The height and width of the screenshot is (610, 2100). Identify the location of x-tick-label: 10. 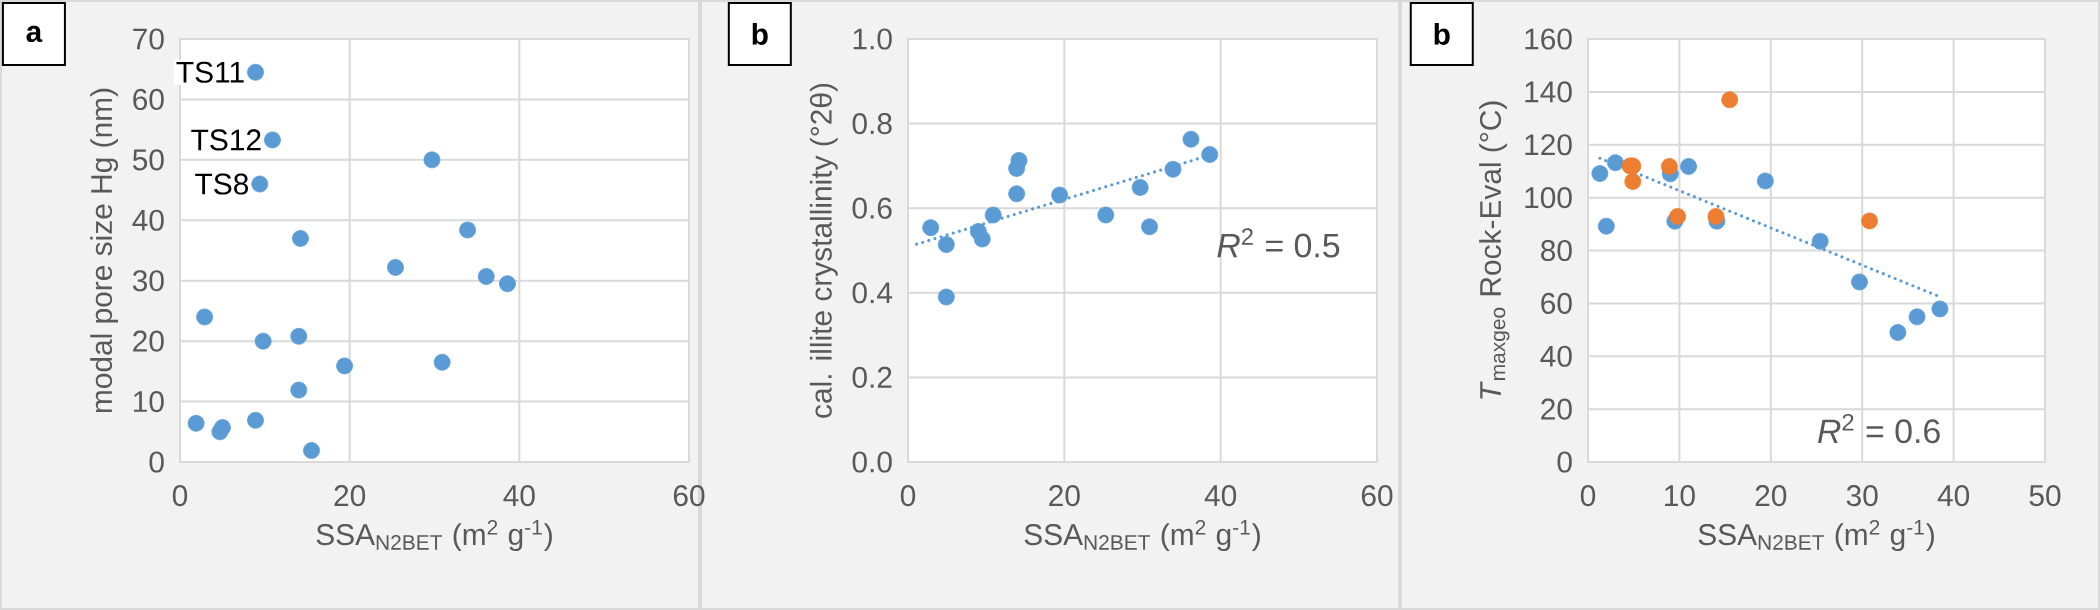
(1680, 496).